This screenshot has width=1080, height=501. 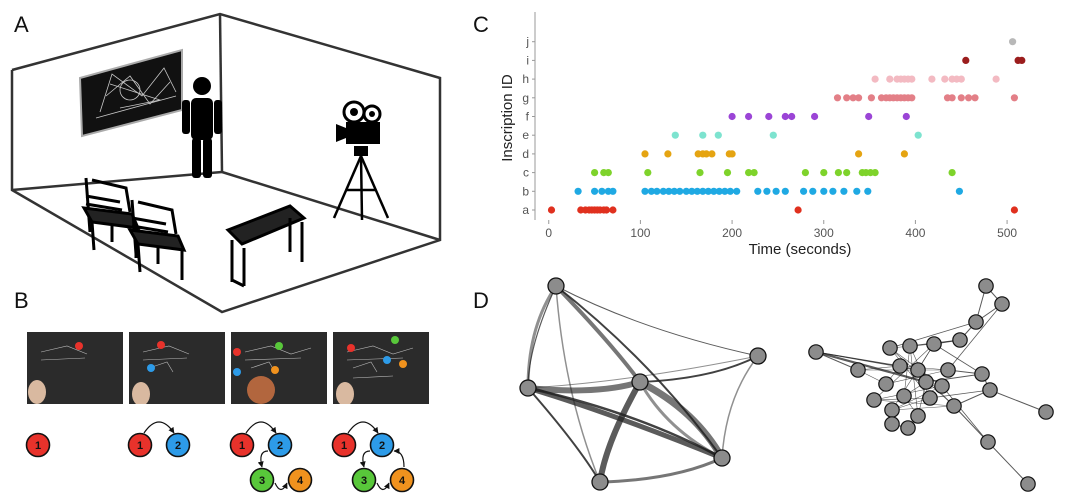 I want to click on y-tick-label: a, so click(x=525, y=210).